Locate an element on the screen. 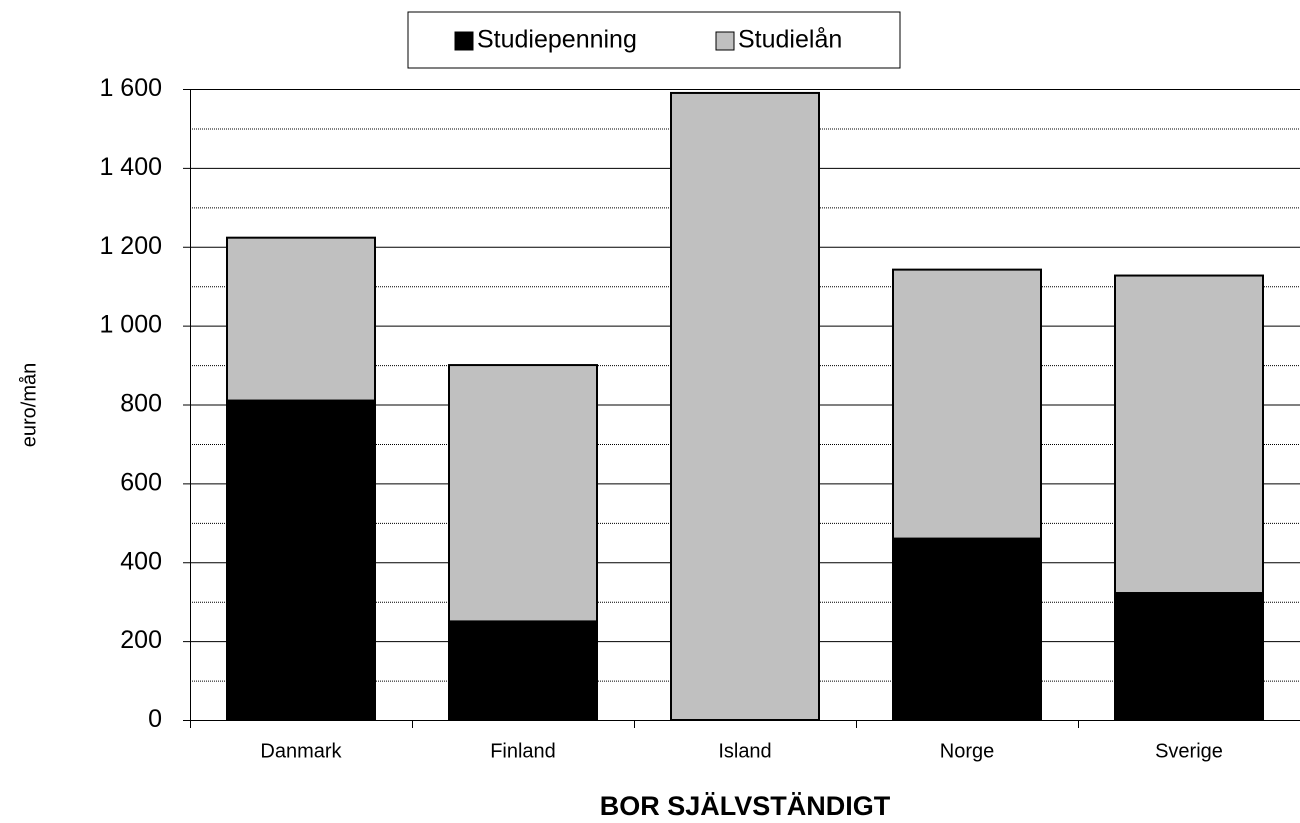  legend: Studiepenning Studielån is located at coordinates (654, 40).